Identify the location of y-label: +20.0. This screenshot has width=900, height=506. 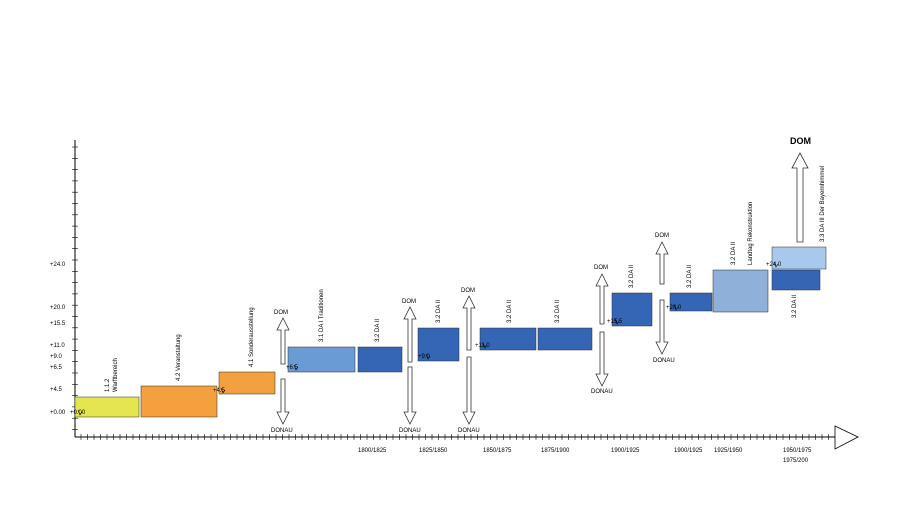
(58, 308).